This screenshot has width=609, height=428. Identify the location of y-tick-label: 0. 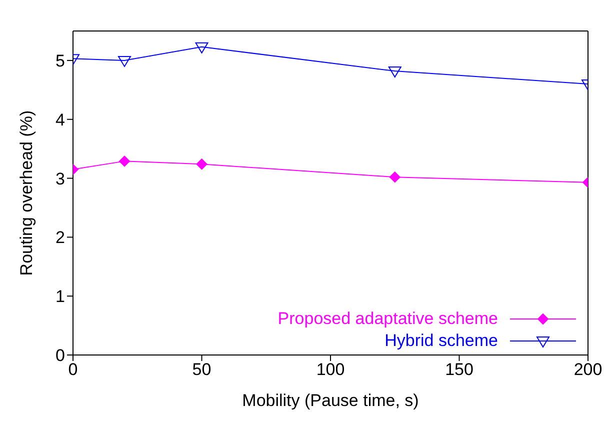
(60, 356).